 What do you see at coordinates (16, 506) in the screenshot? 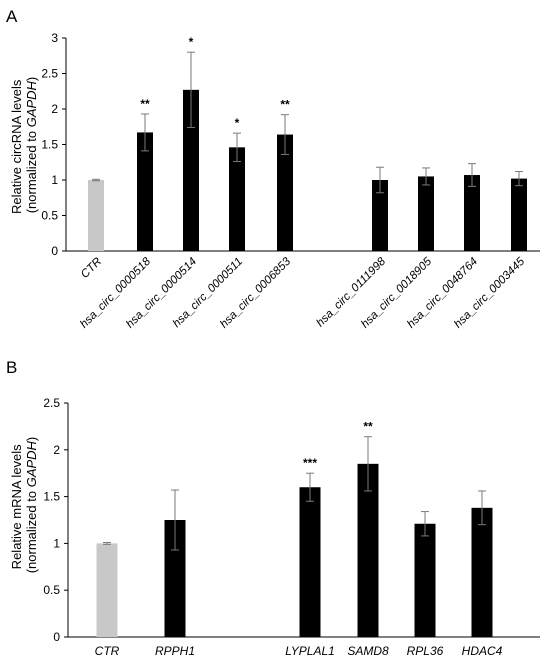
I see `y-axis-label-b-line1: Relative mRNA levels` at bounding box center [16, 506].